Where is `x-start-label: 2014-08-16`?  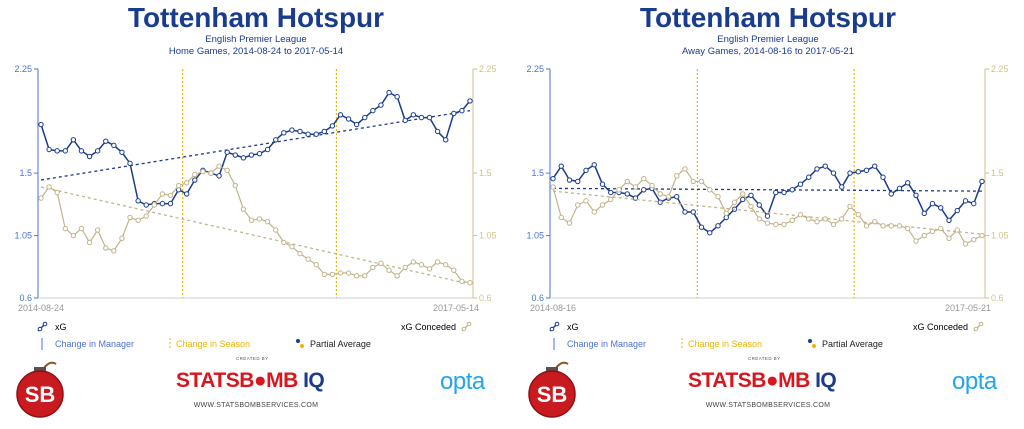 x-start-label: 2014-08-16 is located at coordinates (553, 308).